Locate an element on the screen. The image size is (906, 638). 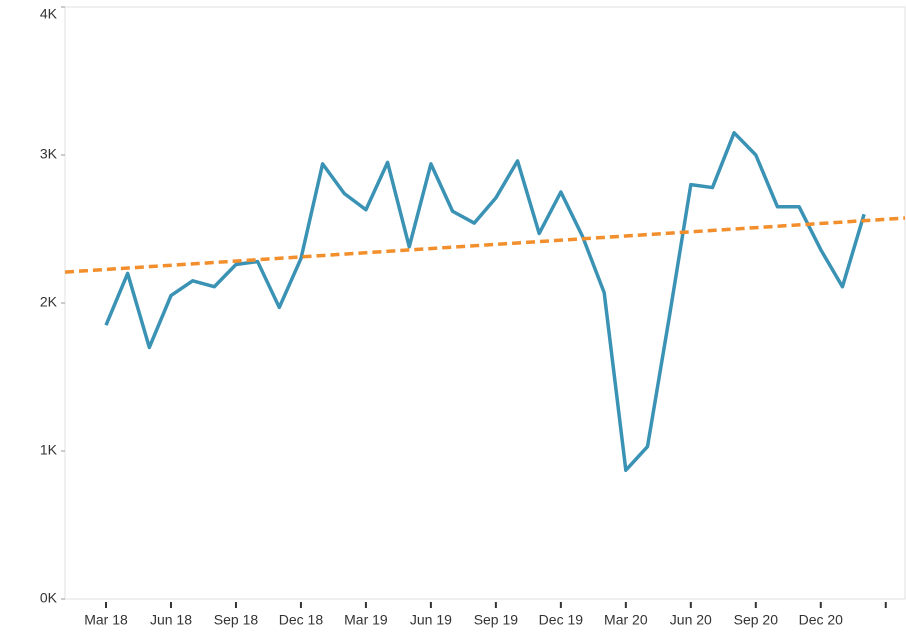
trend-line is located at coordinates (485, 245).